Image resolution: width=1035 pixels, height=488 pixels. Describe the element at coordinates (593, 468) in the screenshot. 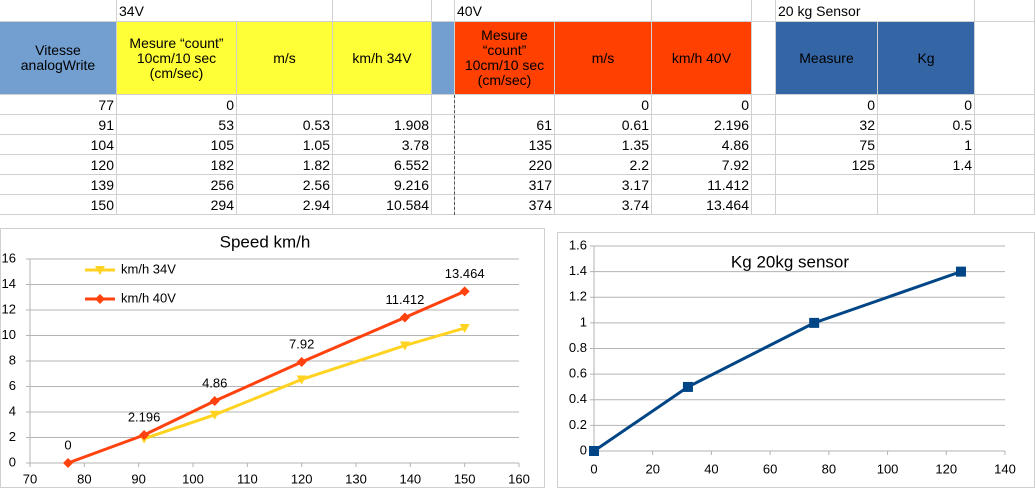

I see `x-tick-label: 0` at that location.